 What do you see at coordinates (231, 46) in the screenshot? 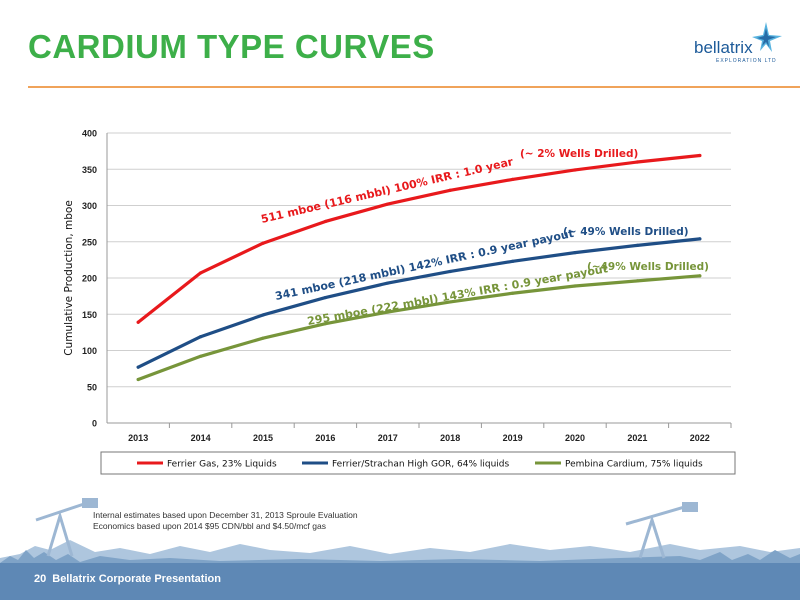
I see `slide-title: CARDIUM TYPE CURVES` at bounding box center [231, 46].